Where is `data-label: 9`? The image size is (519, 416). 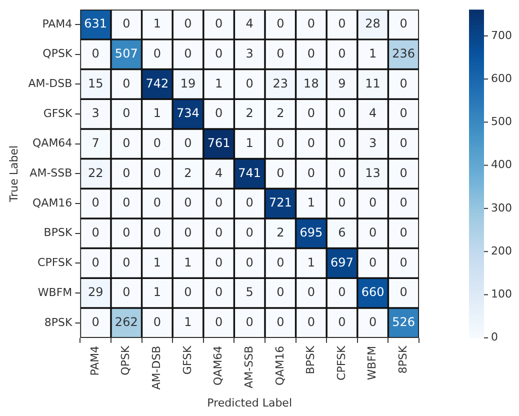
data-label: 9 is located at coordinates (342, 83).